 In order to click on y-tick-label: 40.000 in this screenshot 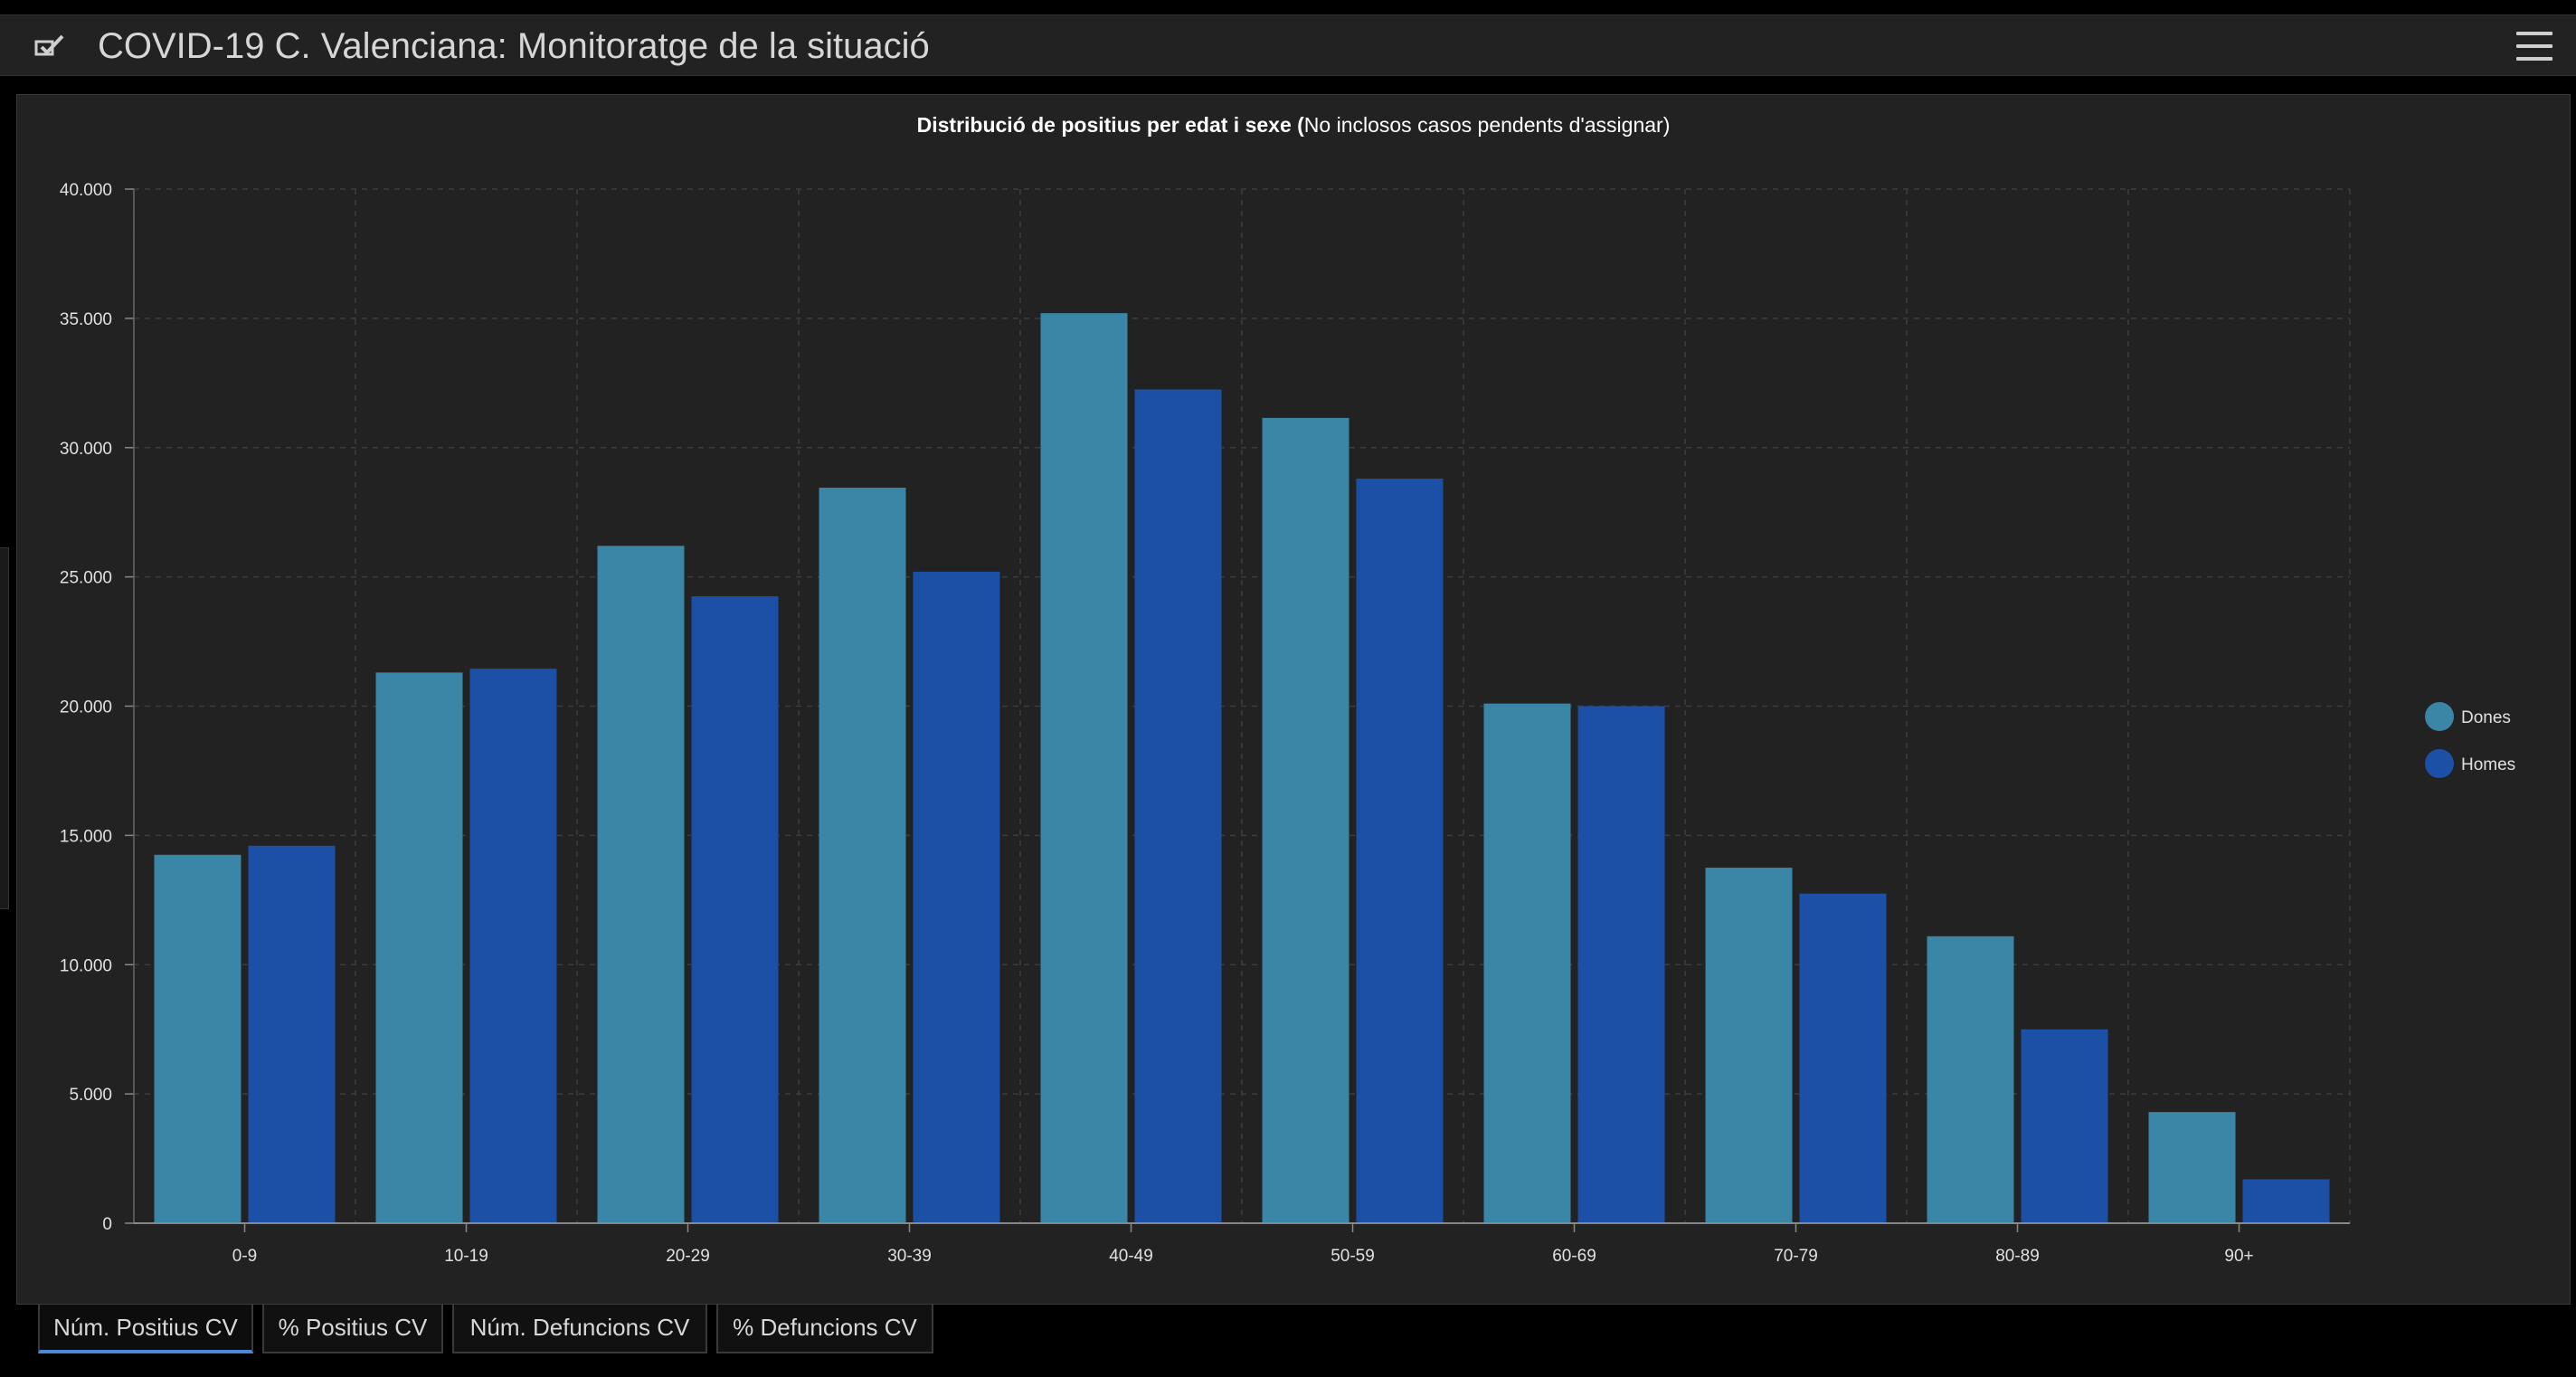, I will do `click(86, 190)`.